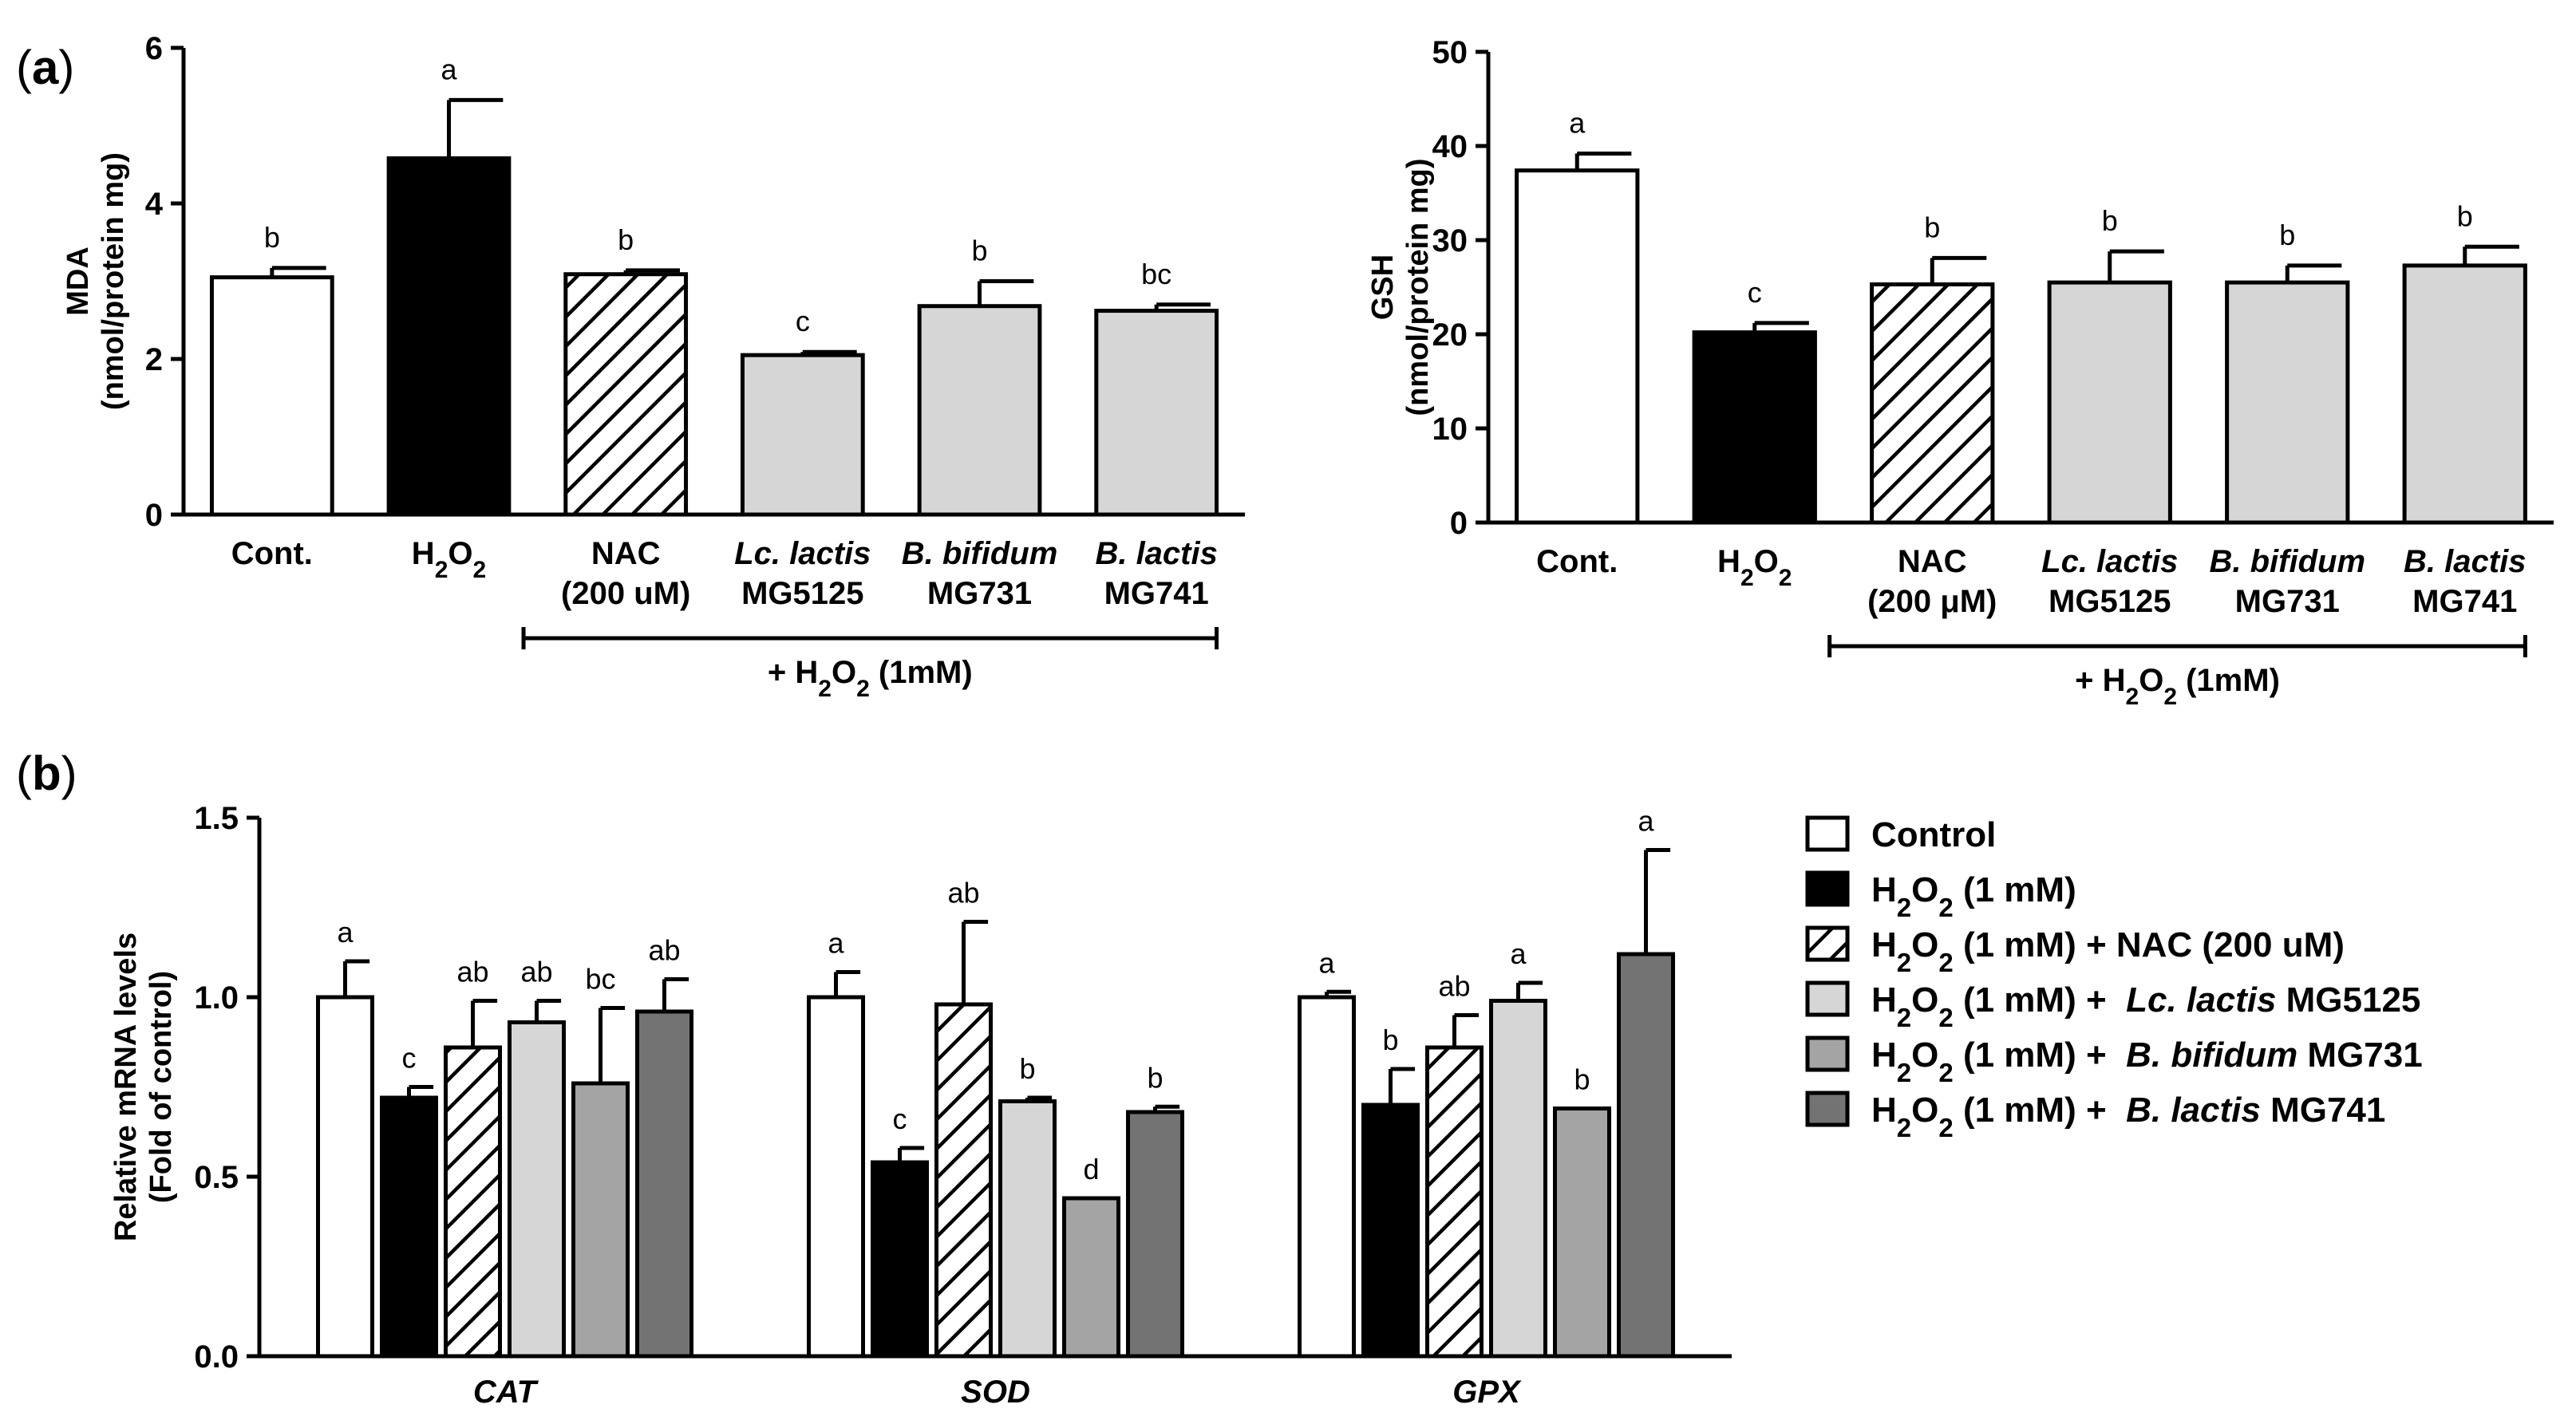 This screenshot has width=2576, height=1424. Describe the element at coordinates (2108, 951) in the screenshot. I see `legend-label: H2O2 (1 mM) + NAC (200 uM)` at that location.